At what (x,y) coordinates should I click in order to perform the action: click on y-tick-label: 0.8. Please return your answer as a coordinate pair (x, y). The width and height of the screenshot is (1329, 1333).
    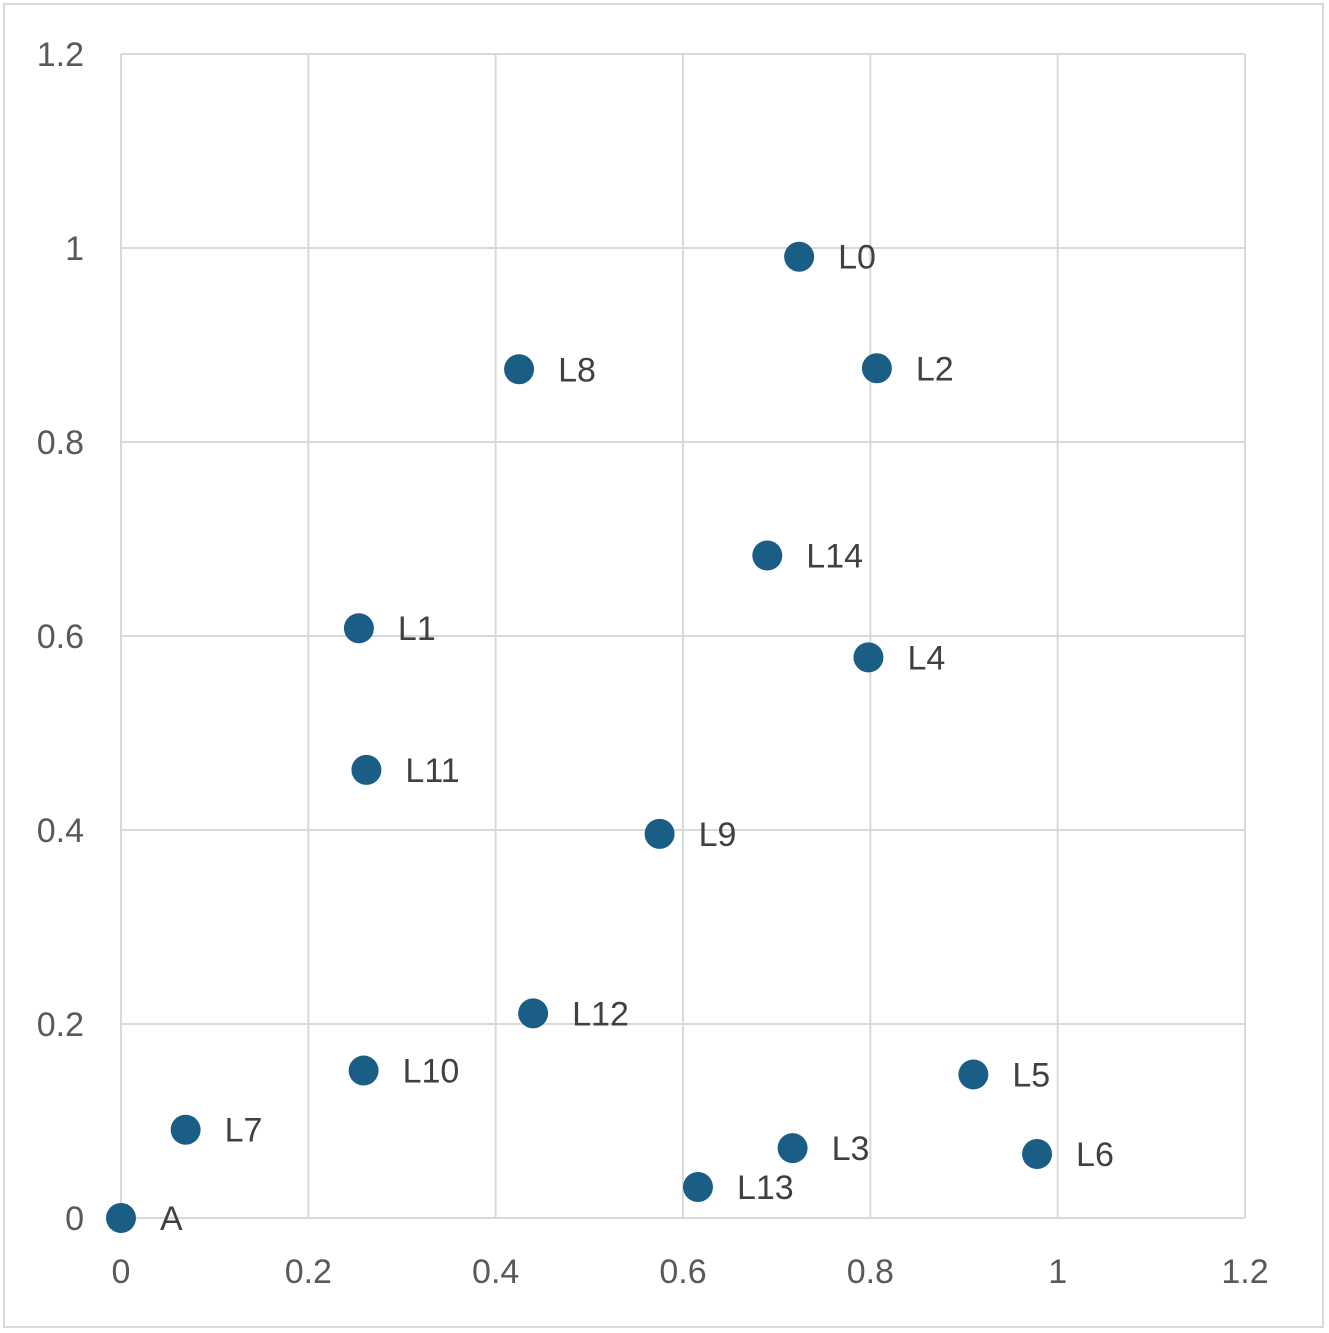
    Looking at the image, I should click on (60, 443).